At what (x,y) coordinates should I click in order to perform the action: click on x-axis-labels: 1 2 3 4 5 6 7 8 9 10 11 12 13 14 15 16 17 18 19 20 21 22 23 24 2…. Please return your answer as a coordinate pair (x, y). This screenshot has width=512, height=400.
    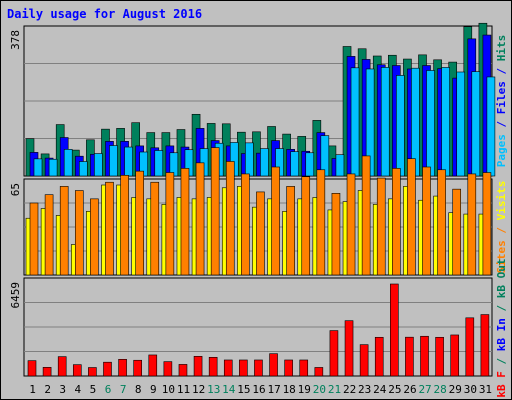
    Looking at the image, I should click on (260, 389).